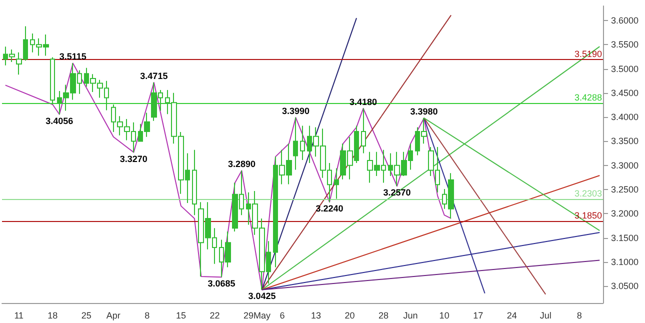 This screenshot has height=323, width=645. I want to click on x-tick-label: 13, so click(316, 315).